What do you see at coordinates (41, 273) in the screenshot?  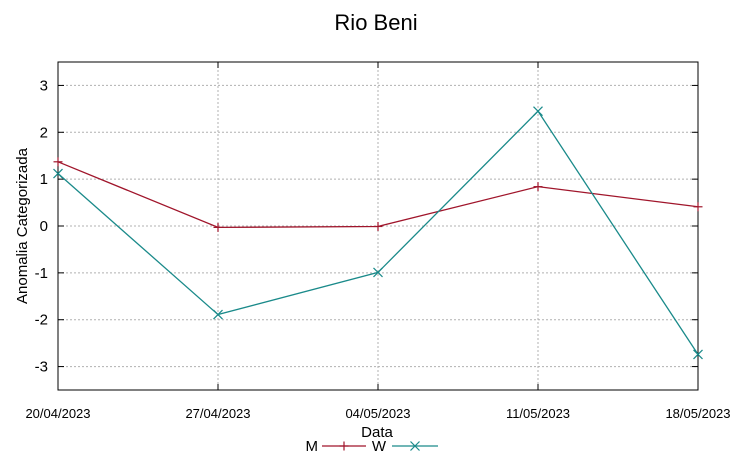 I see `y-tick-label: -1` at bounding box center [41, 273].